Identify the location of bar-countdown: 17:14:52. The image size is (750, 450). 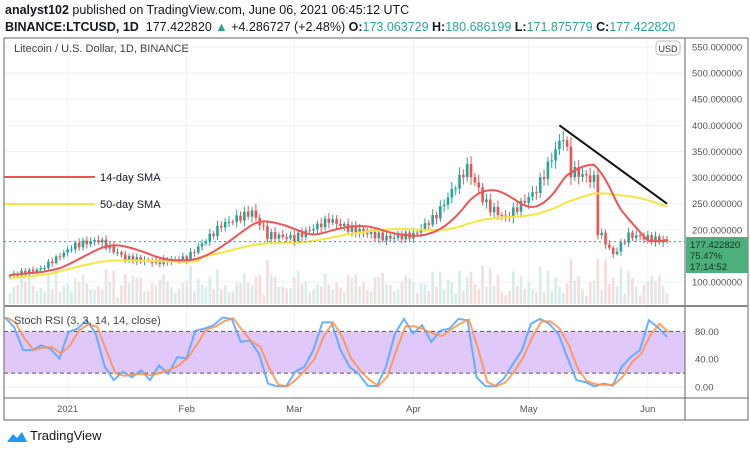
(708, 267).